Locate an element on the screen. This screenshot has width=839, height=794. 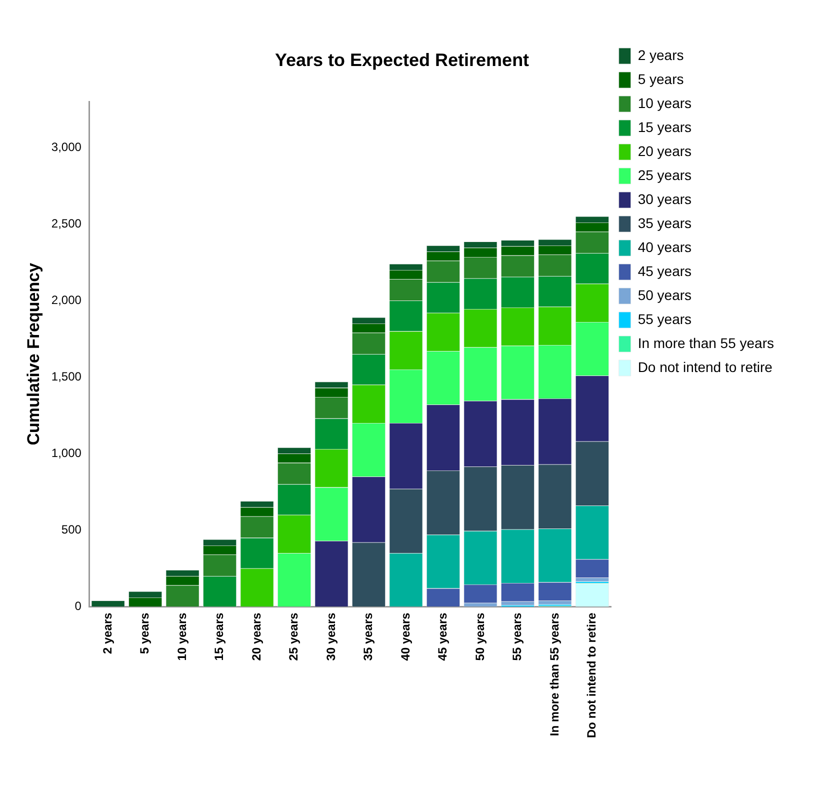
x-tick-label: 35 years is located at coordinates (368, 636).